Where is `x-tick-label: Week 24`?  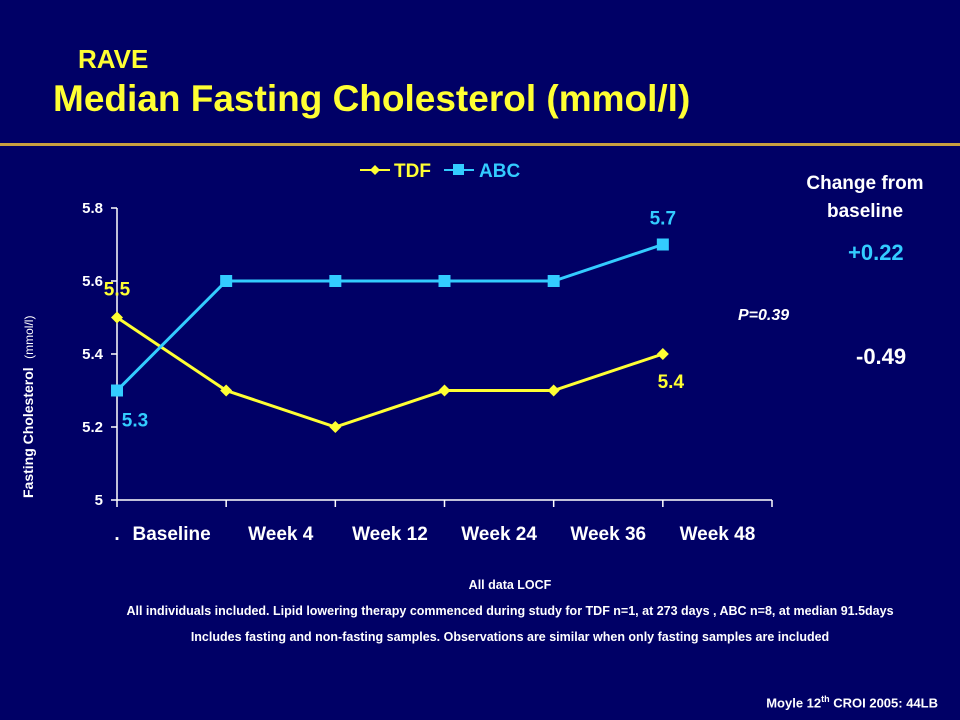 x-tick-label: Week 24 is located at coordinates (499, 534).